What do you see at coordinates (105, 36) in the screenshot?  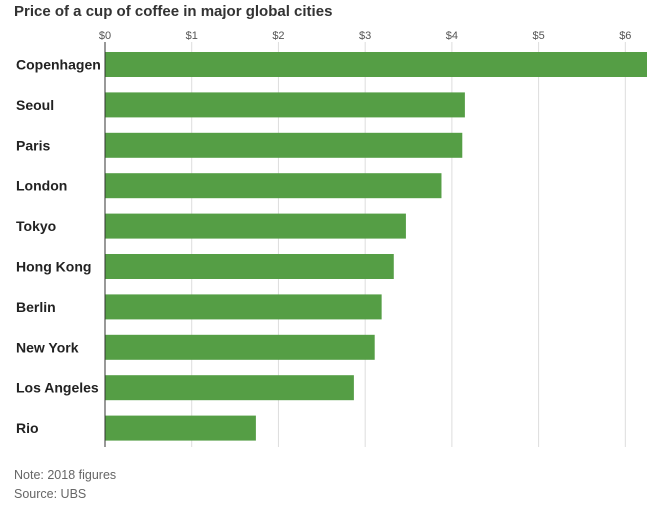 I see `x-tick-label: $0` at bounding box center [105, 36].